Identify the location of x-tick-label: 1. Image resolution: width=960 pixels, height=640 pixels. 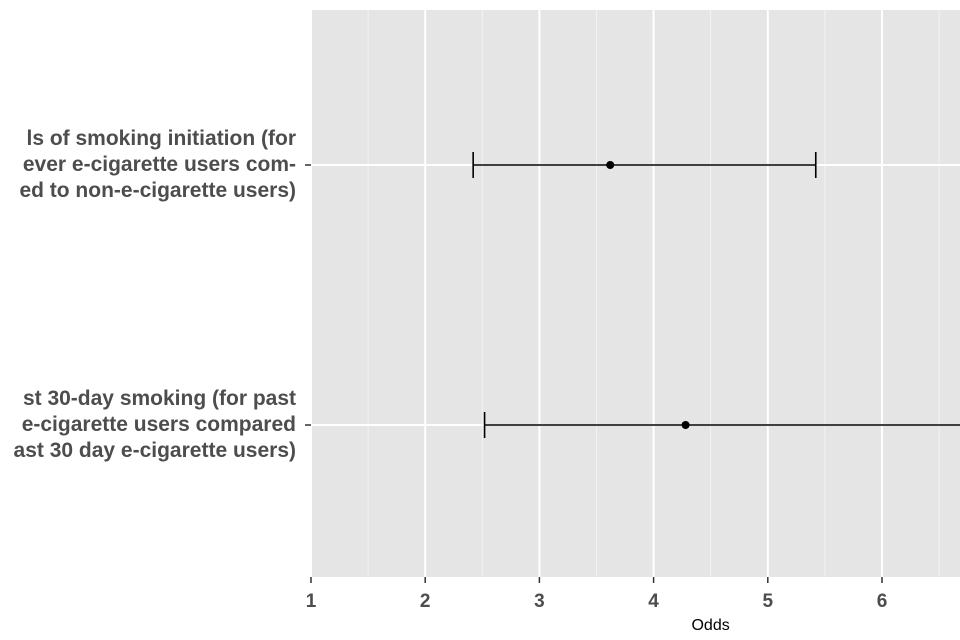
(311, 601).